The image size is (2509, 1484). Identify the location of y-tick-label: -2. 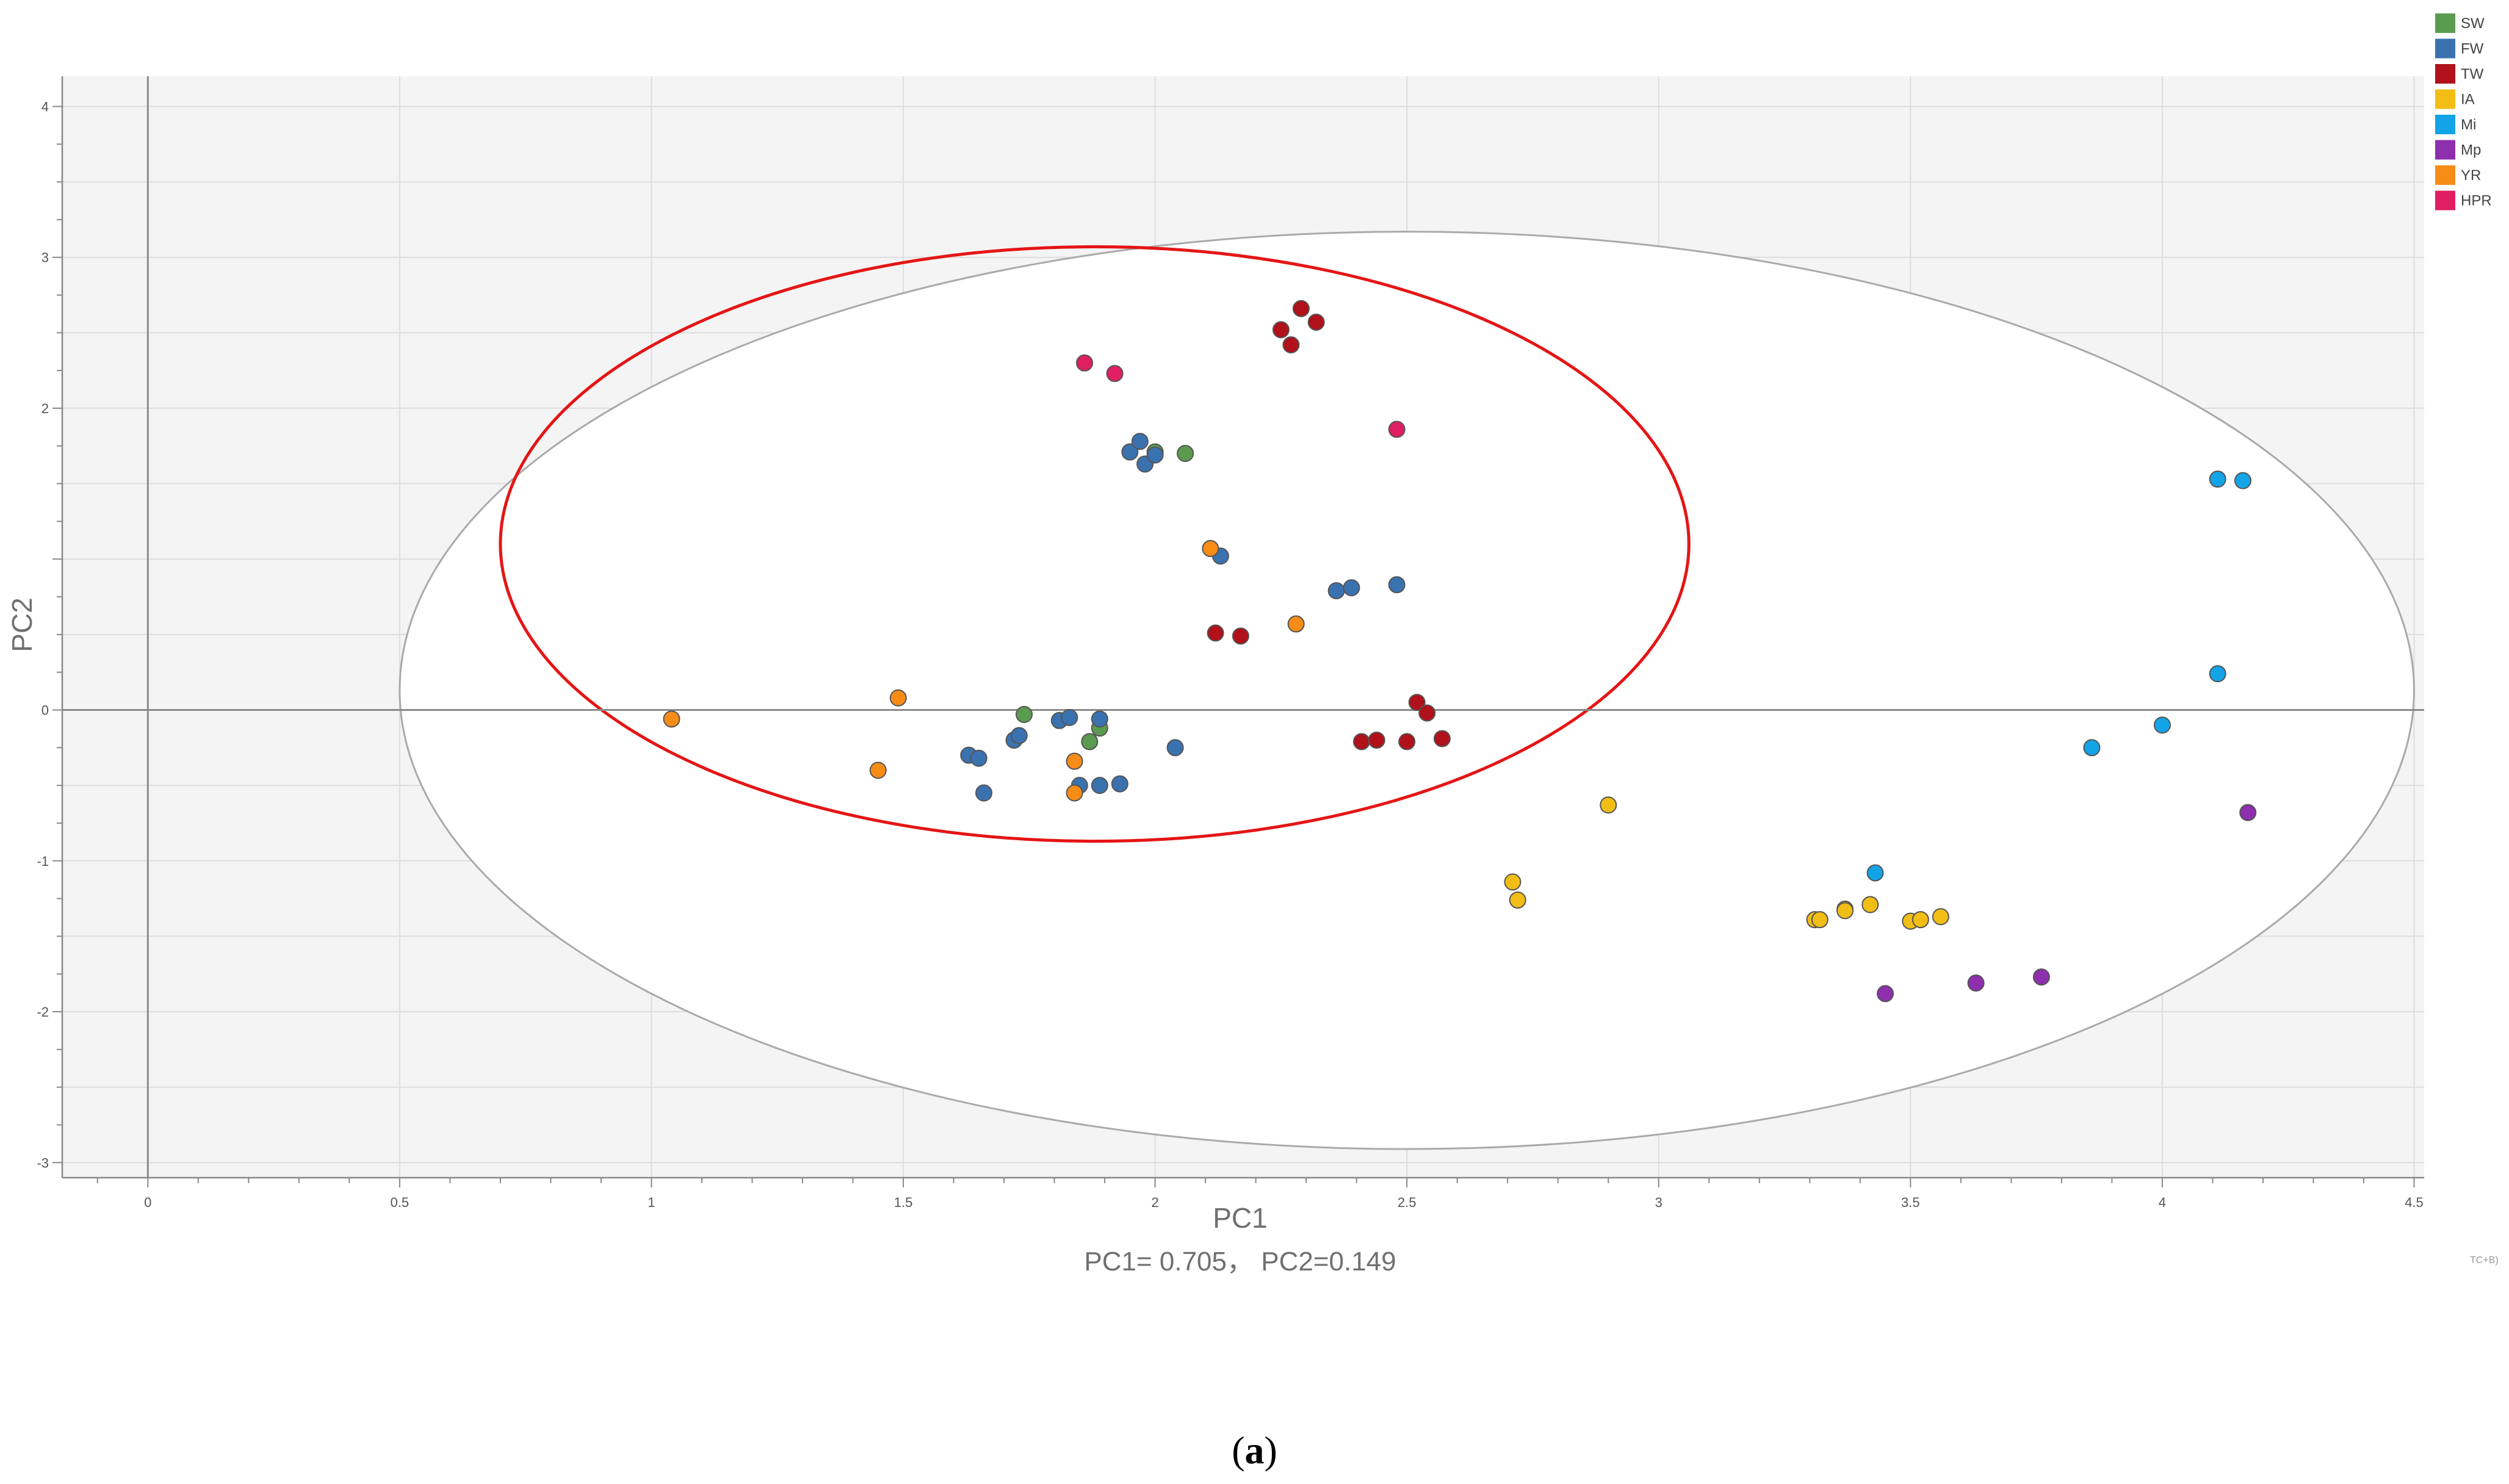
(43, 1012).